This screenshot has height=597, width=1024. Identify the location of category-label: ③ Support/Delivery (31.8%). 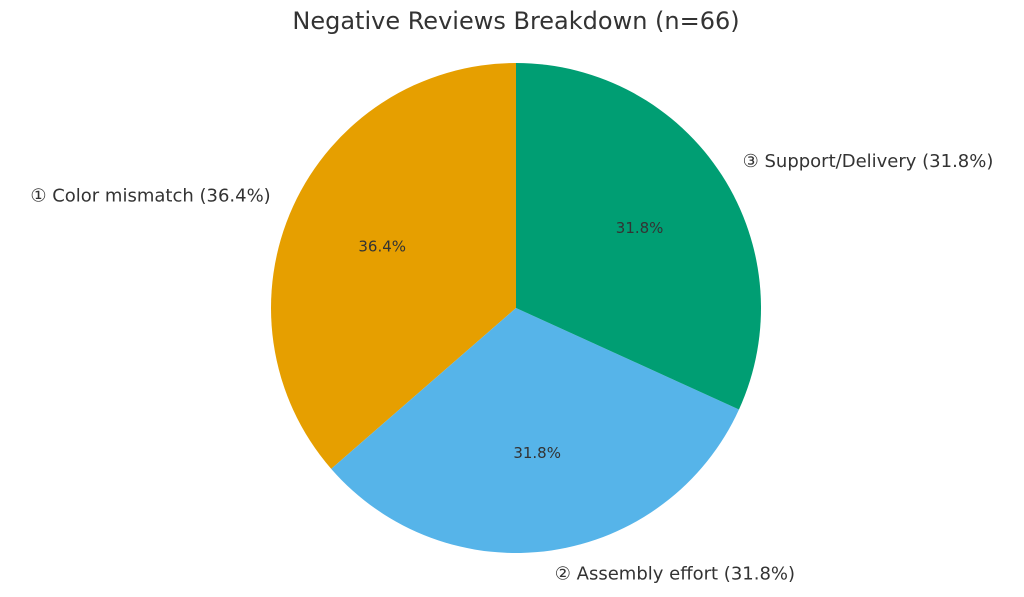
(868, 161).